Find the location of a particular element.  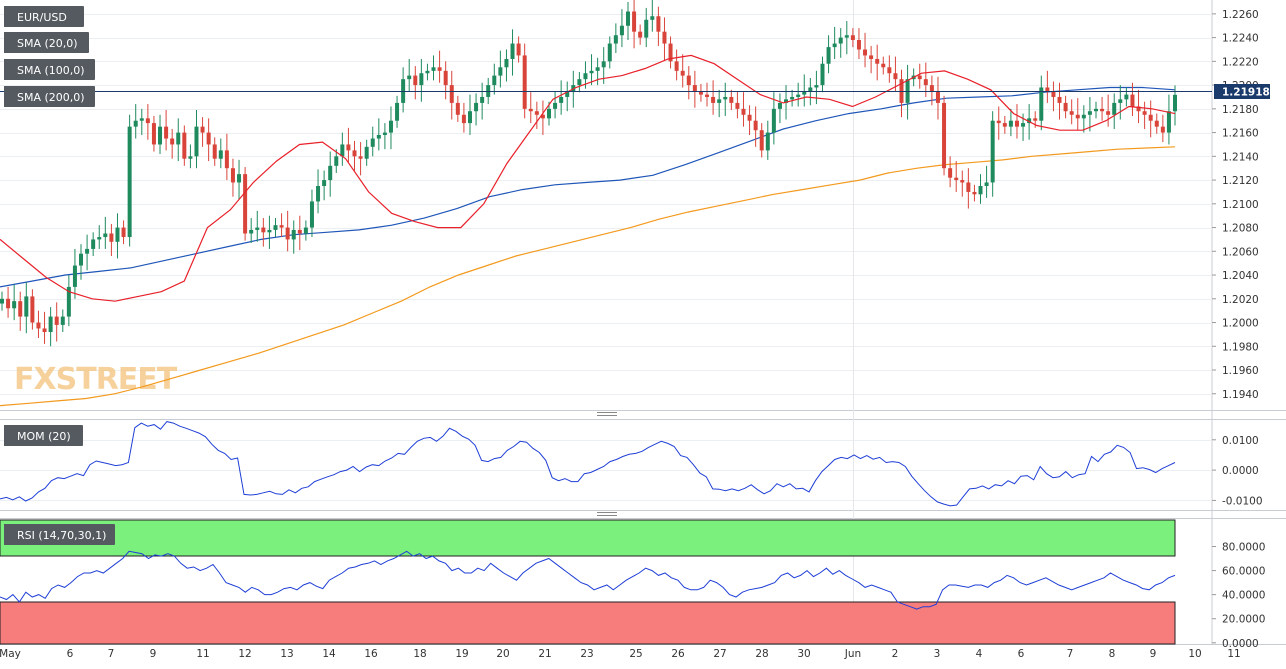

price-y-tick-label: 1.1940 is located at coordinates (1240, 395).